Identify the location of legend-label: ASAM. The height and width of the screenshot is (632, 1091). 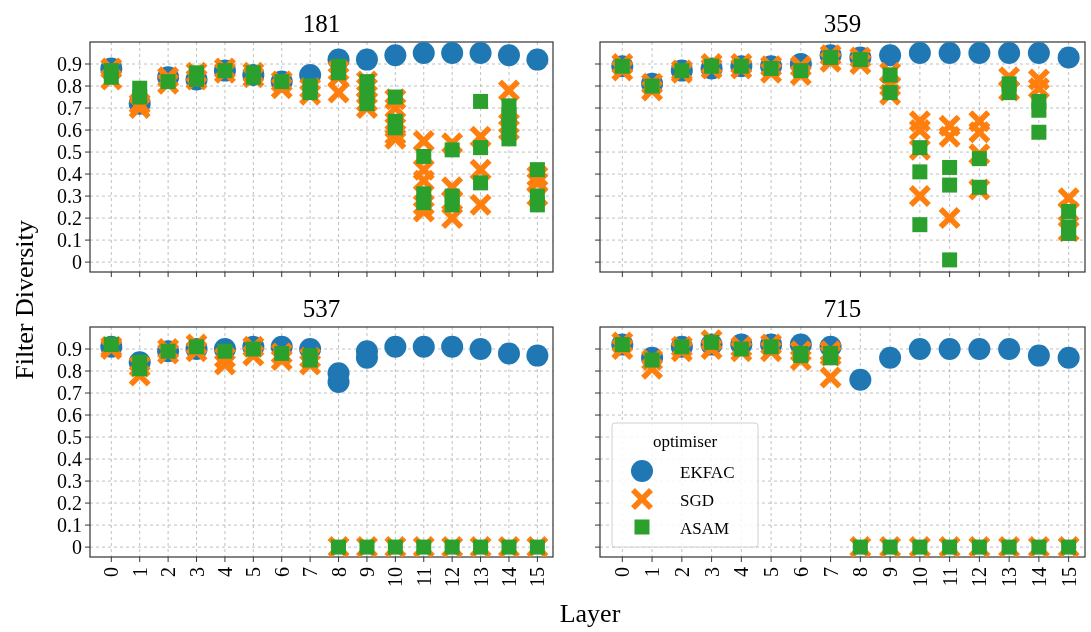
(705, 528).